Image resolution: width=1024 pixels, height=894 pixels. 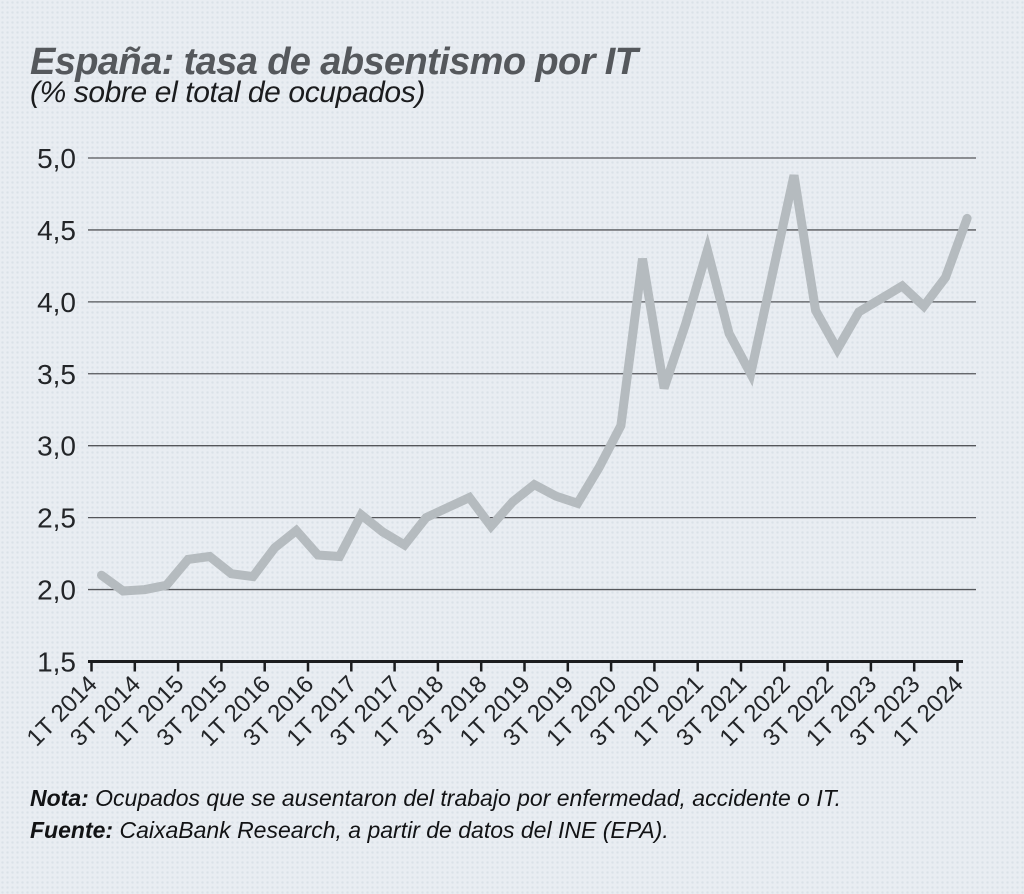 What do you see at coordinates (59, 798) in the screenshot?
I see `note-label: Nota:` at bounding box center [59, 798].